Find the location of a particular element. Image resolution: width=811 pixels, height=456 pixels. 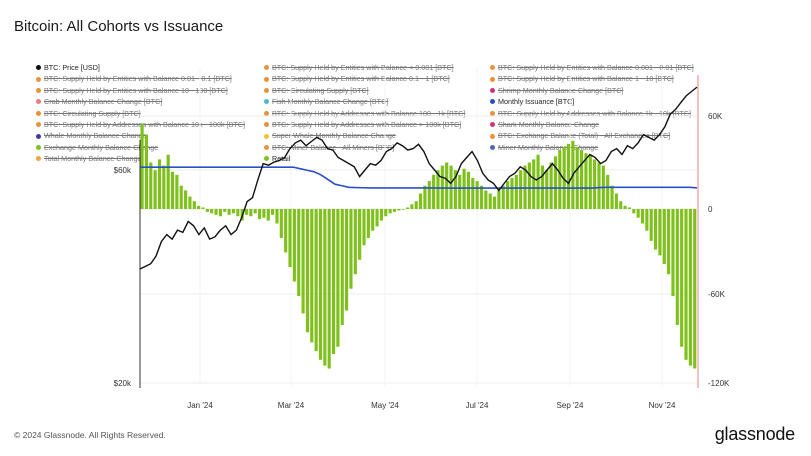

right-tick-label: -60K is located at coordinates (717, 294).